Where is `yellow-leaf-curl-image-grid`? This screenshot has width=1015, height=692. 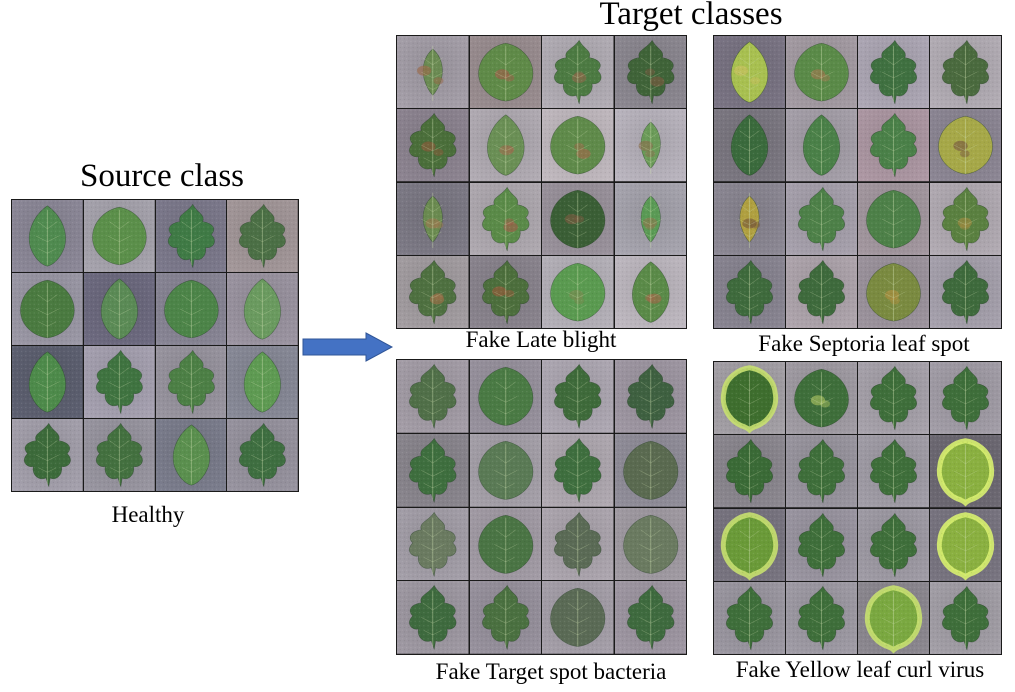
yellow-leaf-curl-image-grid is located at coordinates (857, 508).